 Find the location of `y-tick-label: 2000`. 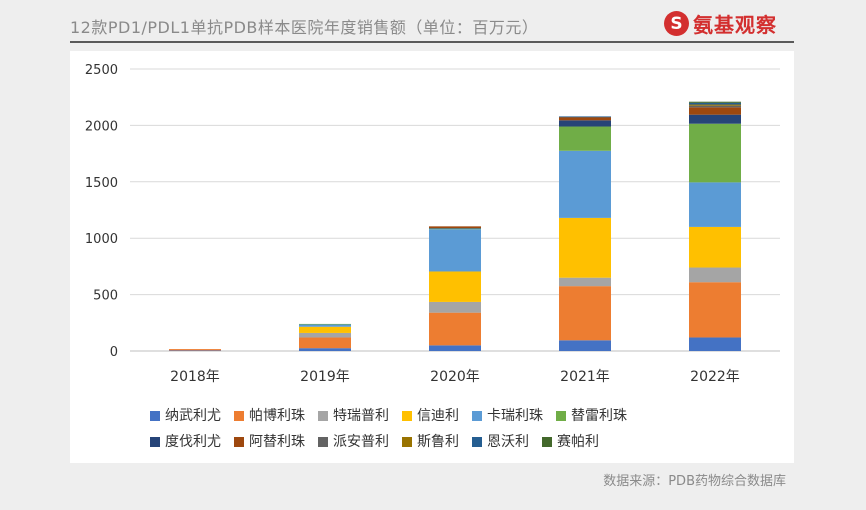

y-tick-label: 2000 is located at coordinates (101, 126).